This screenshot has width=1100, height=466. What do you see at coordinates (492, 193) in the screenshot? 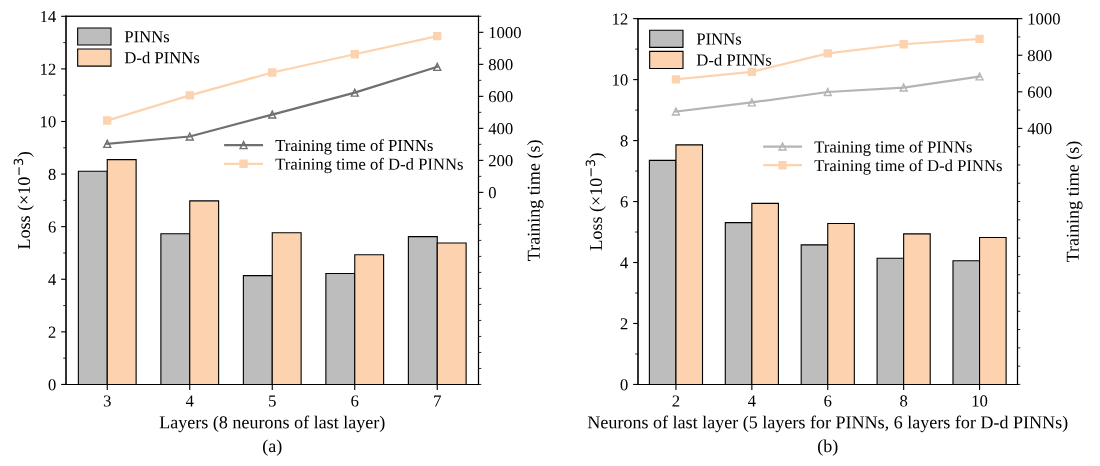
I see `y2-tick-label: 0` at bounding box center [492, 193].